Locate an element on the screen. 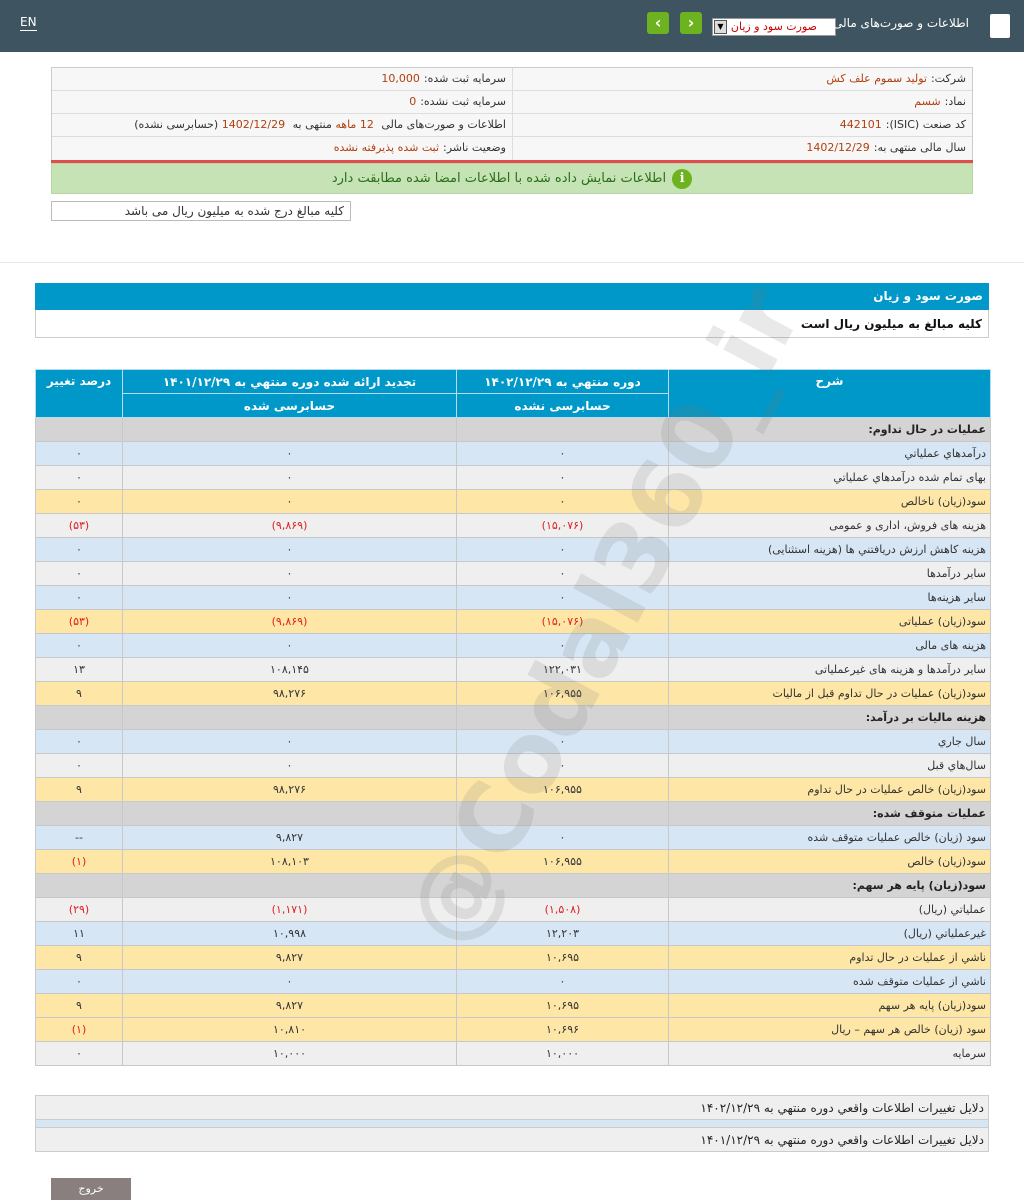  exit-button: خروج is located at coordinates (91, 1189).